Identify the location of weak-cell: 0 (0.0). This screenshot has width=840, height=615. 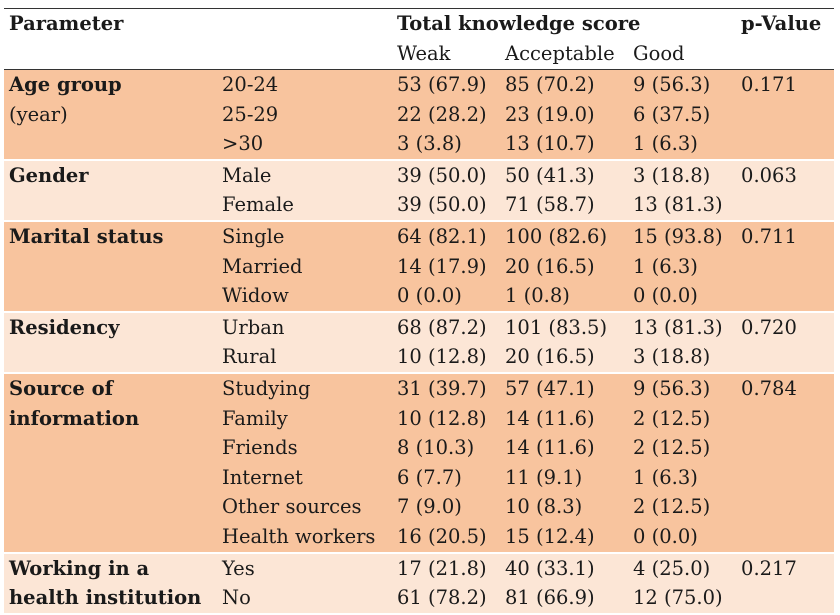
(429, 296).